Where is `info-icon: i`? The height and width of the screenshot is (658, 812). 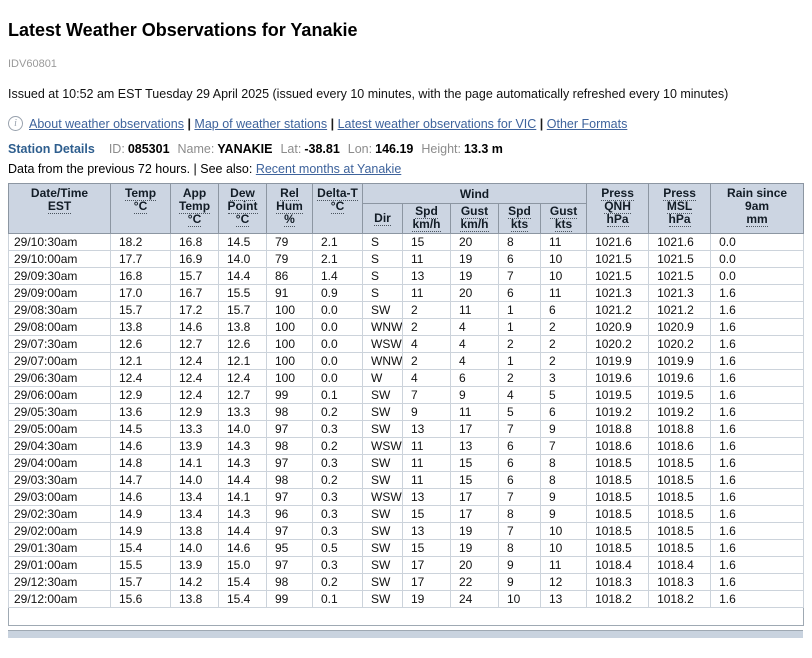
info-icon: i is located at coordinates (15, 123).